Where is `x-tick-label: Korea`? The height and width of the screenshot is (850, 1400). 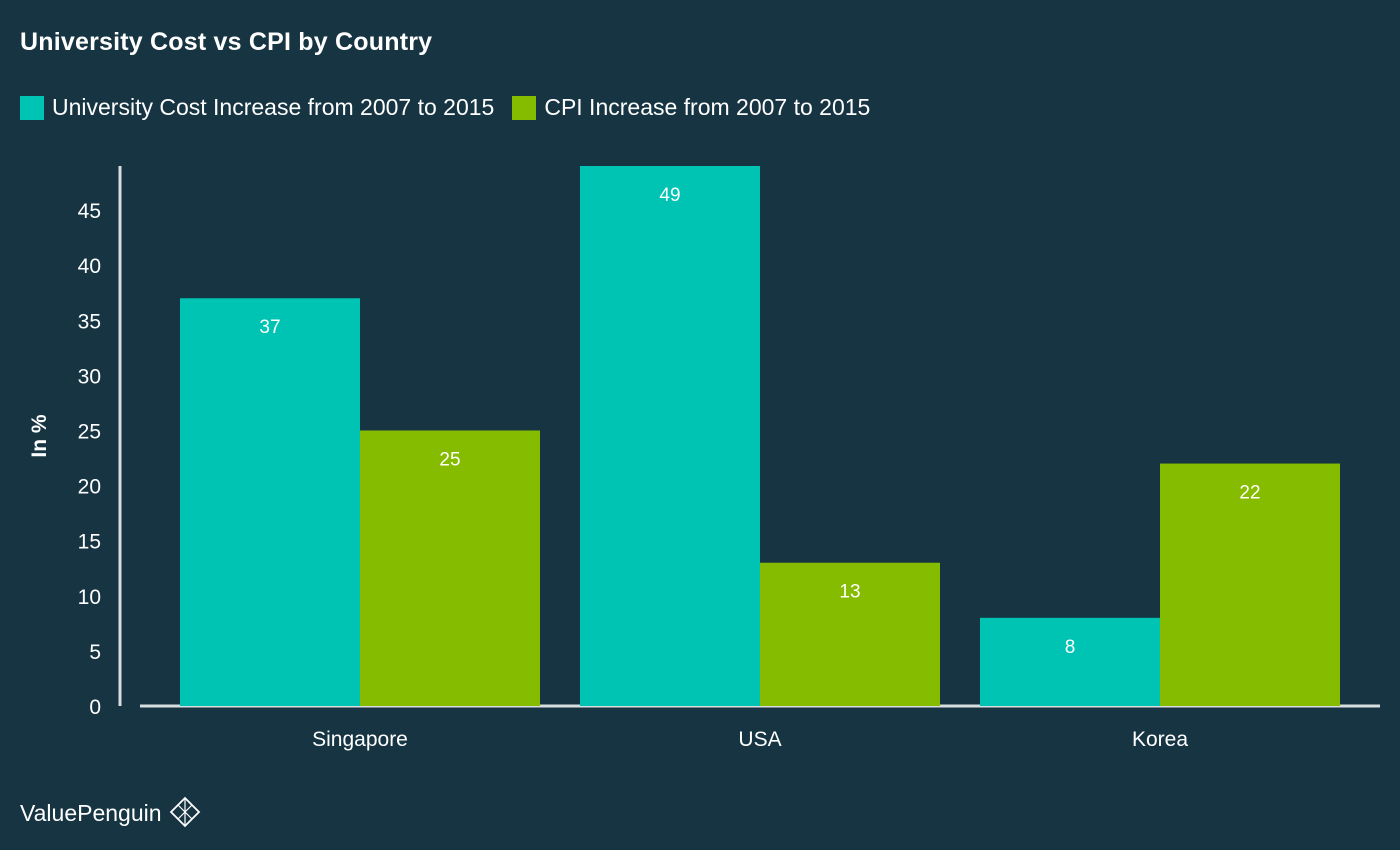
x-tick-label: Korea is located at coordinates (1160, 739).